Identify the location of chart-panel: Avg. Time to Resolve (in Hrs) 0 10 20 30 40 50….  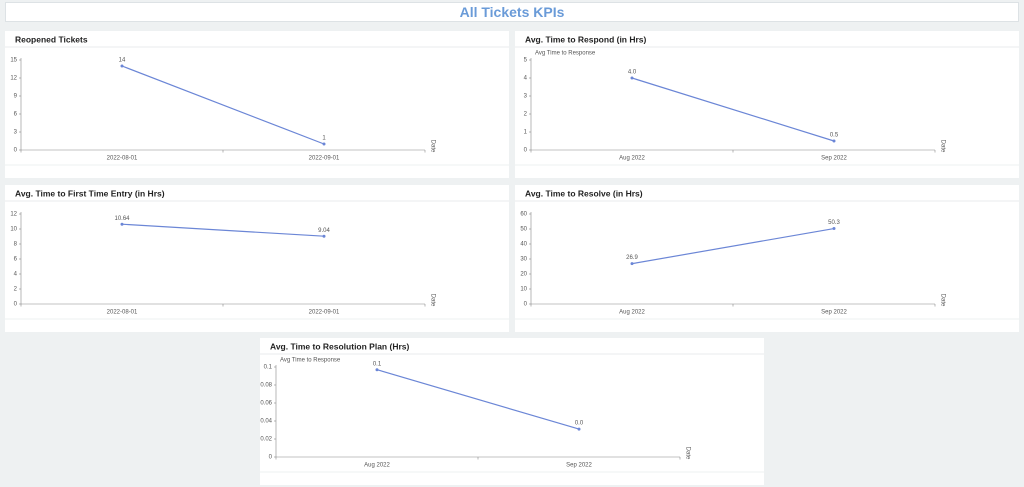
(767, 258).